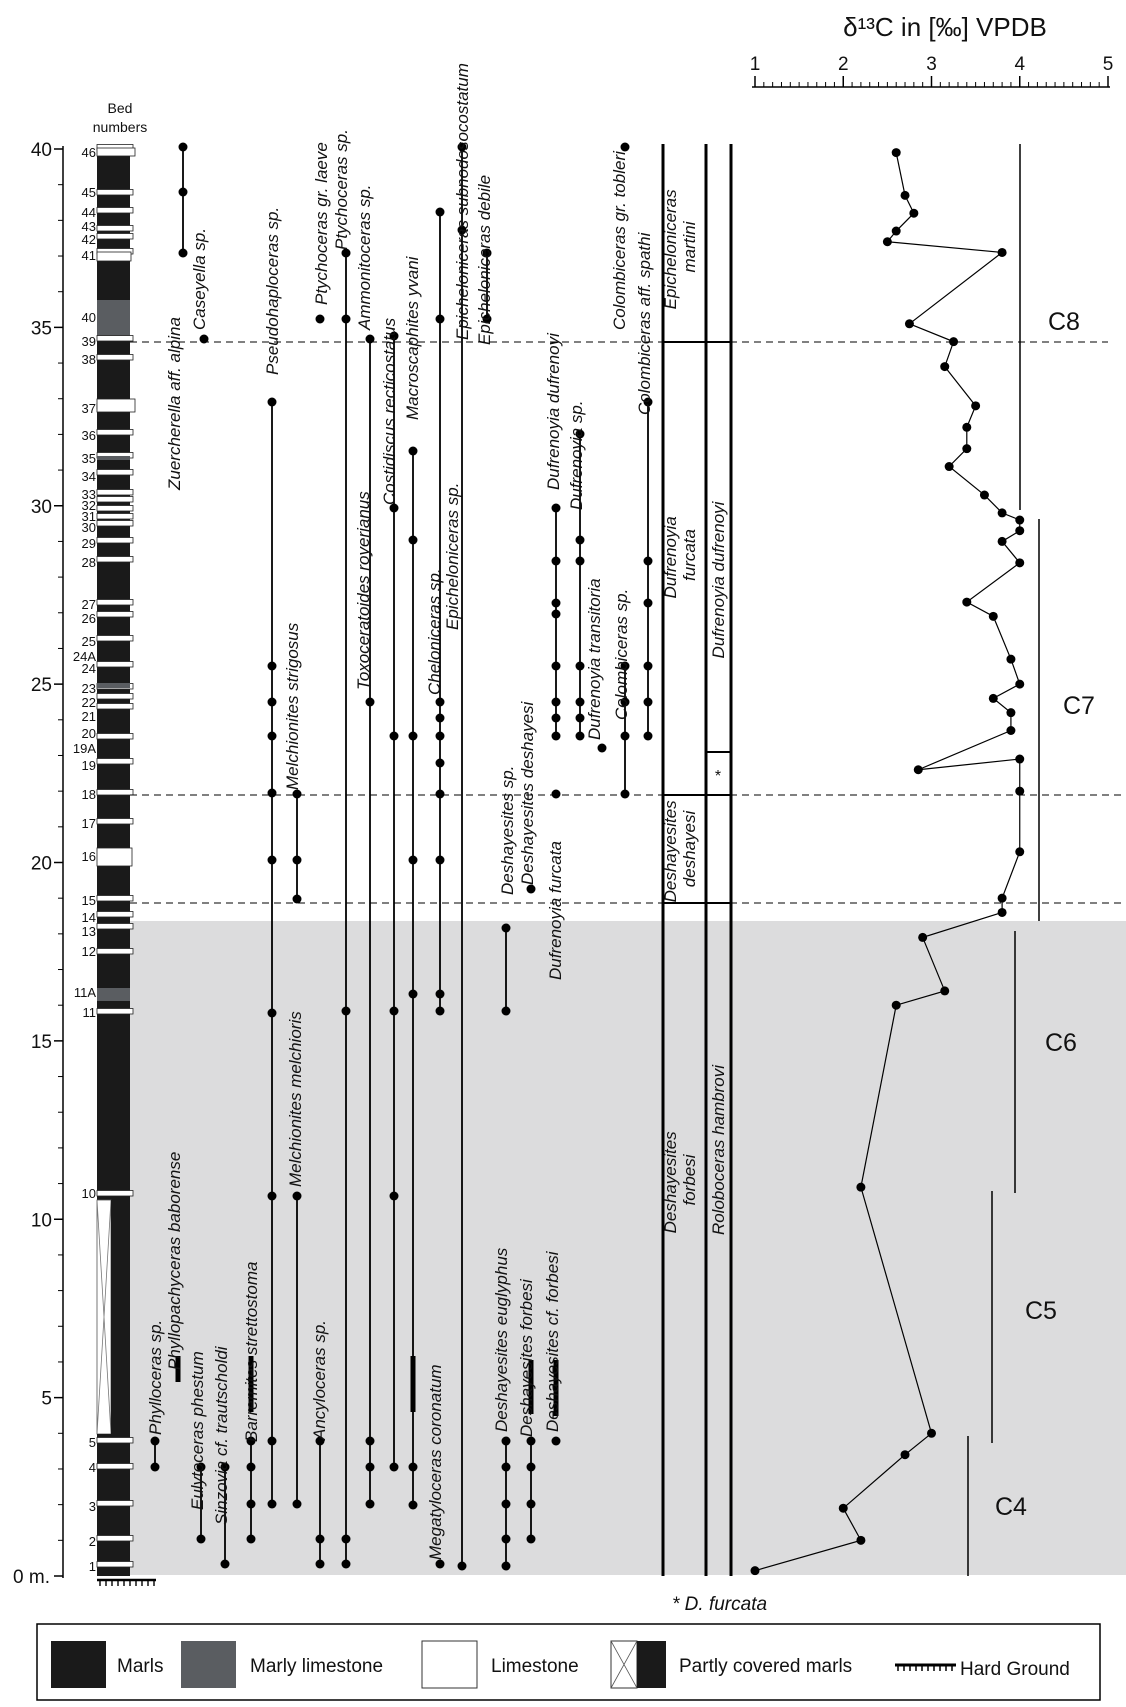 The height and width of the screenshot is (1707, 1126). What do you see at coordinates (89, 192) in the screenshot?
I see `bed-label: 45` at bounding box center [89, 192].